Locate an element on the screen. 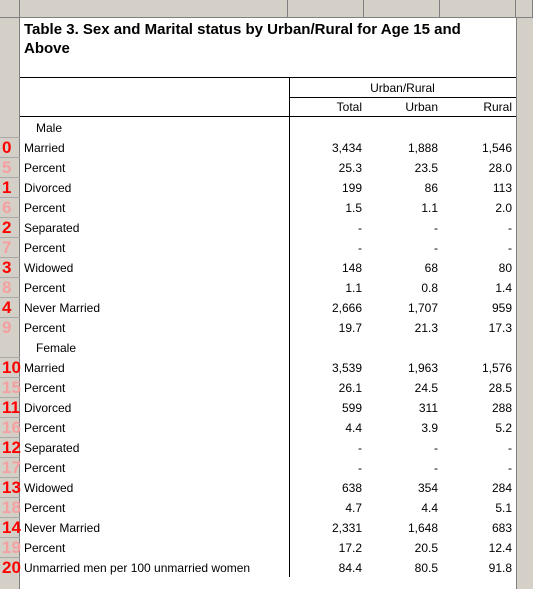 The width and height of the screenshot is (533, 589). right-edge-strip is located at coordinates (524, 303).